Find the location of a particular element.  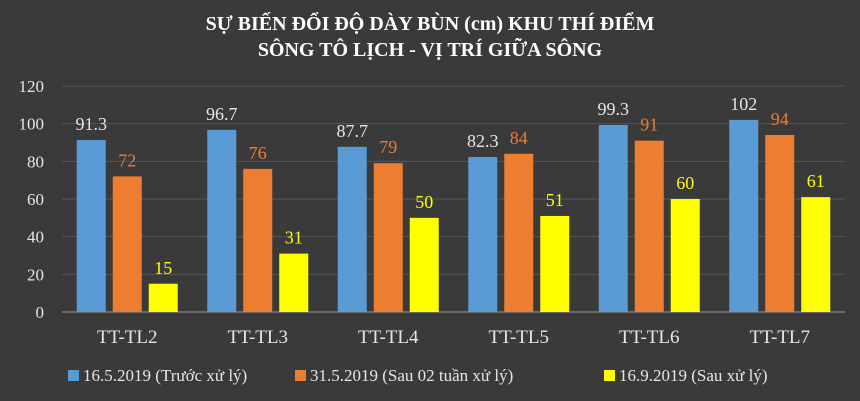

chart-title-line-2: SÔNG TÔ LỊCH - VỊ TRÍ GIỮA SÔNG is located at coordinates (430, 49).